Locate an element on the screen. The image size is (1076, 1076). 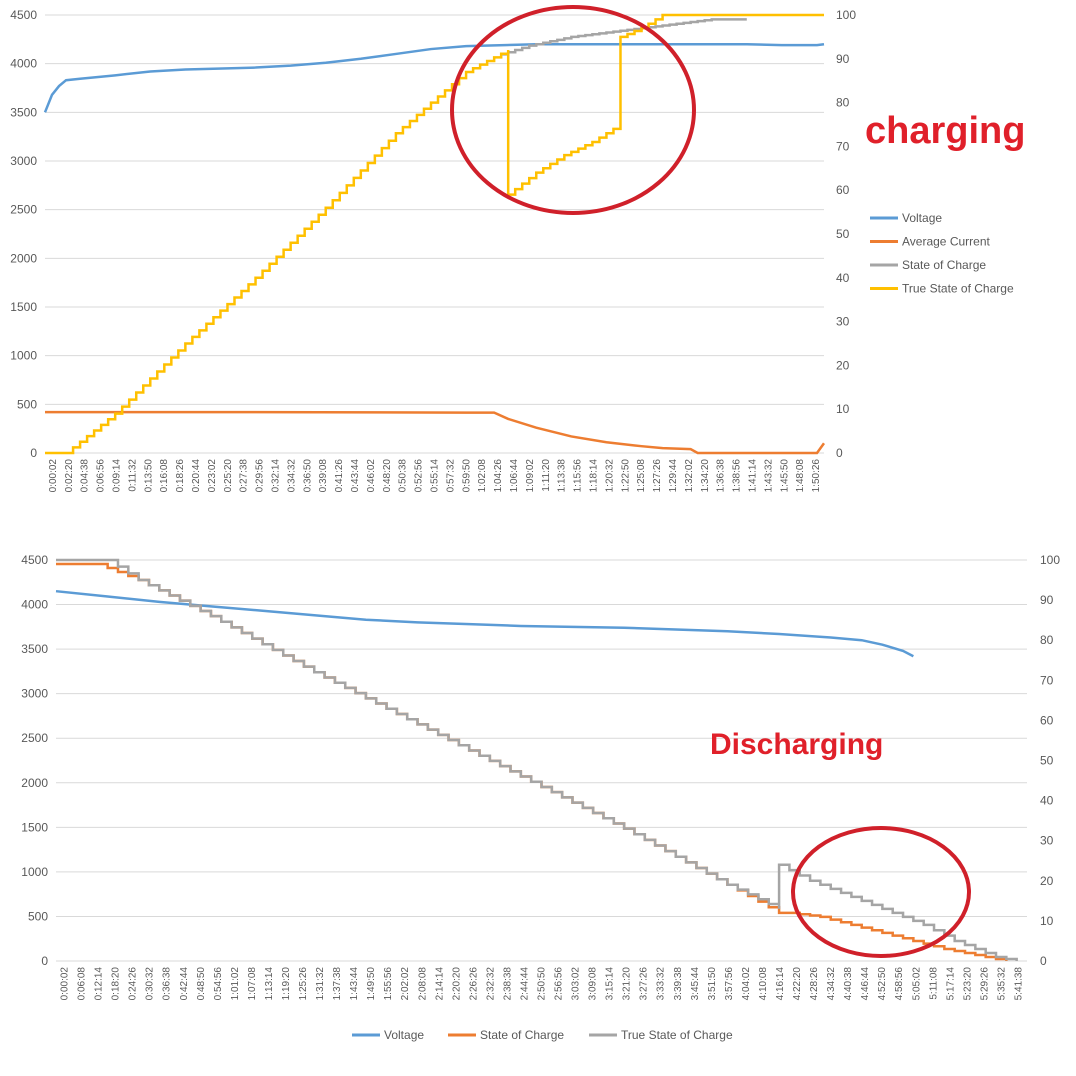
x-tick-label: 4:58:56 is located at coordinates (899, 984).